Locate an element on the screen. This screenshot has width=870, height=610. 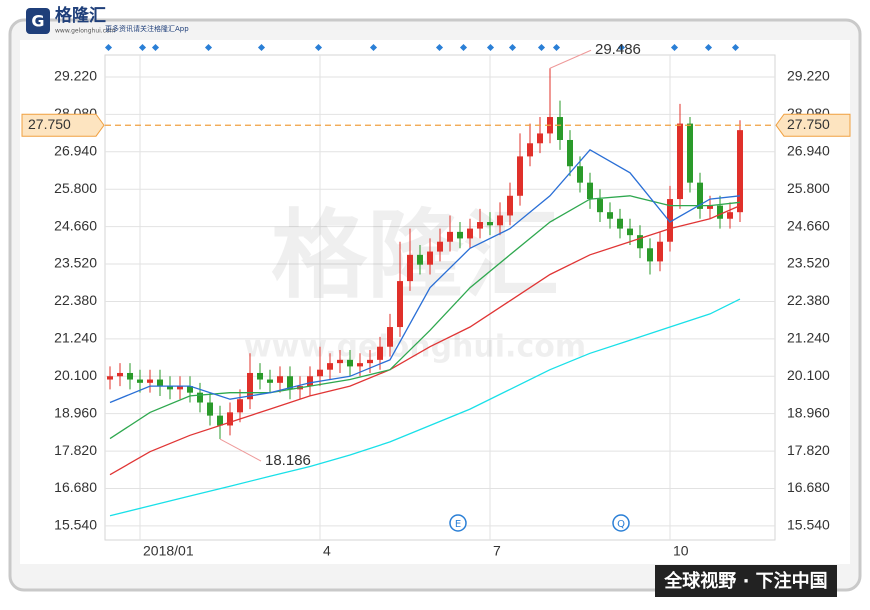
y-tick-label: 22.380 is located at coordinates (75, 300).